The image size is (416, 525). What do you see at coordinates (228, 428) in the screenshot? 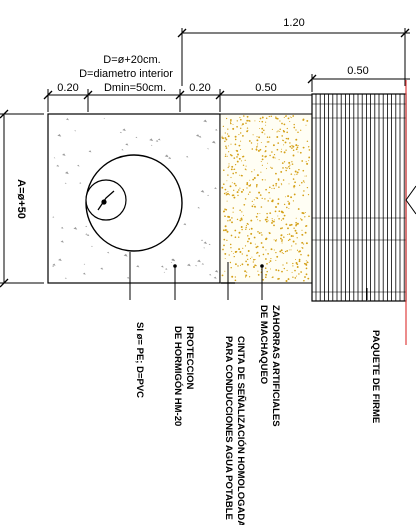
I see `label-tape-line2: PARA CONDUCCIONES AGUA POTABLE` at bounding box center [228, 428].